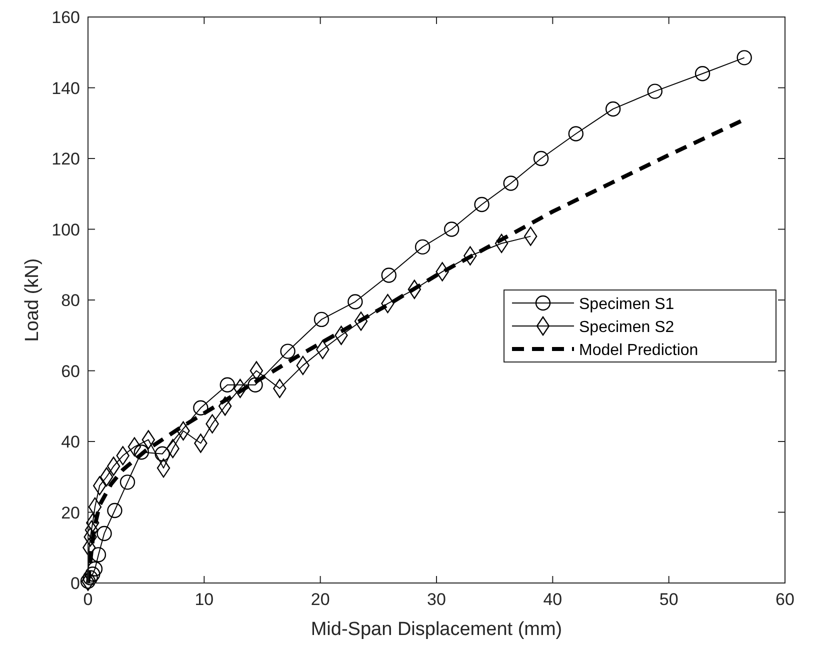 The width and height of the screenshot is (817, 655). I want to click on legend-label: Specimen S1, so click(626, 304).